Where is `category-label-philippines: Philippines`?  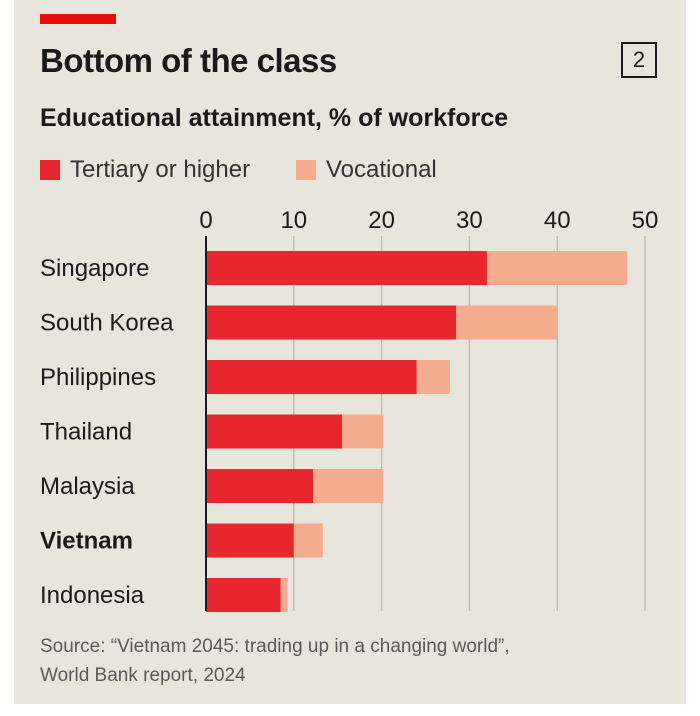
category-label-philippines: Philippines is located at coordinates (98, 377).